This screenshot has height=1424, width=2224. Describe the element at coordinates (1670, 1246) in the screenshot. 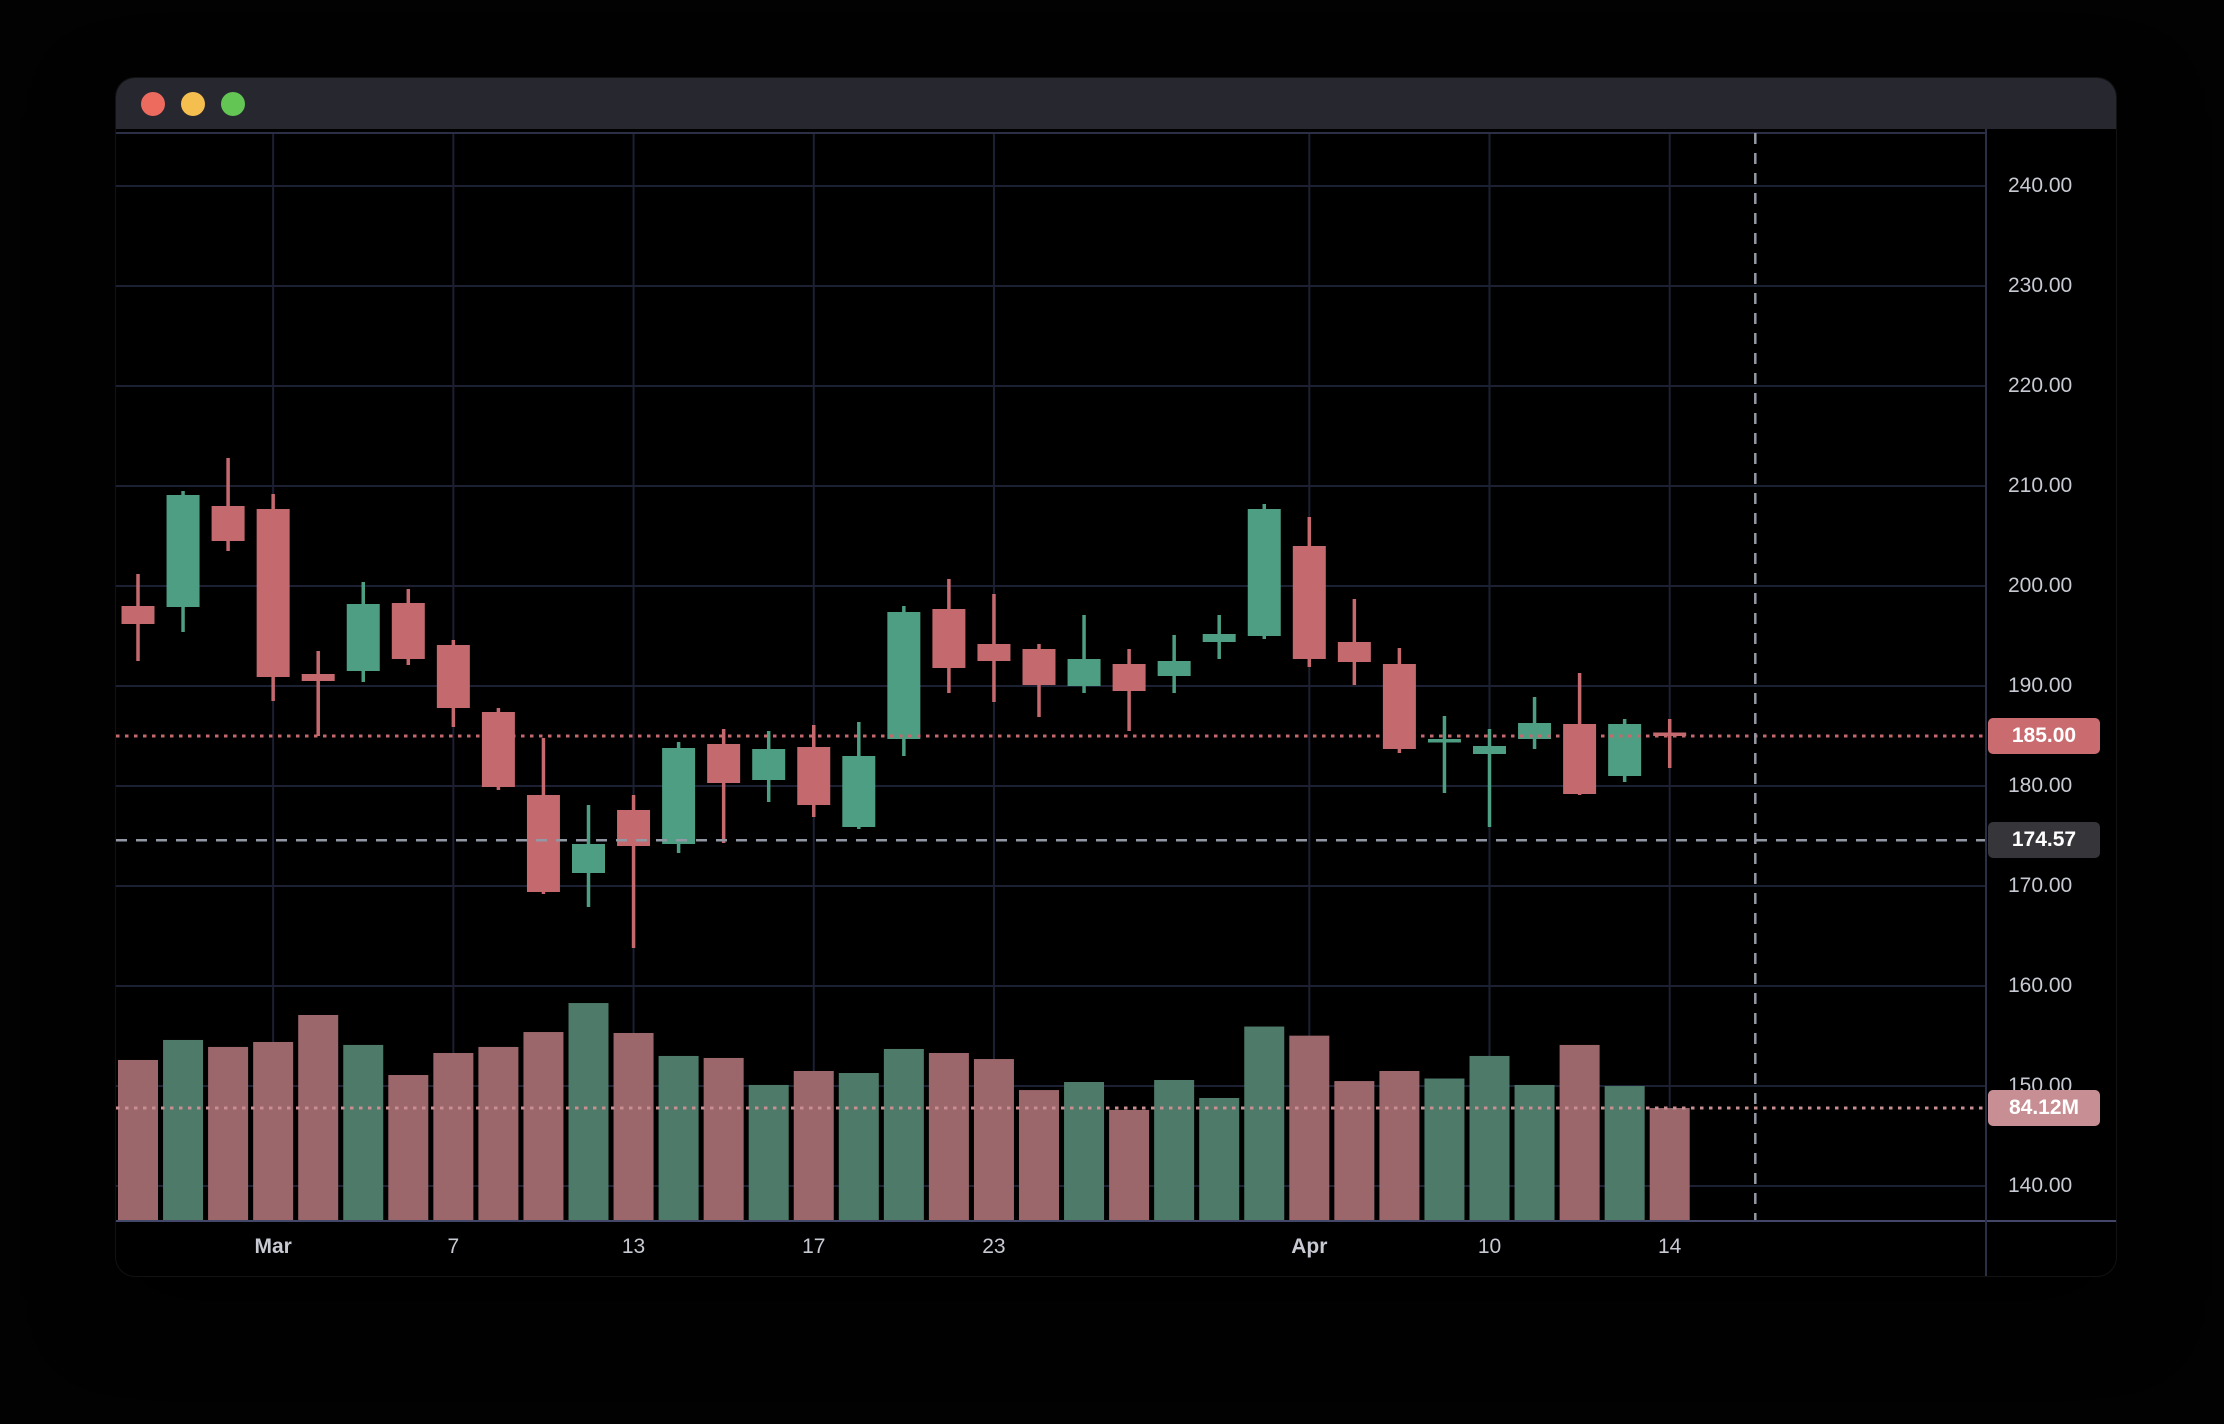

I see `time-axis-label: 14` at that location.